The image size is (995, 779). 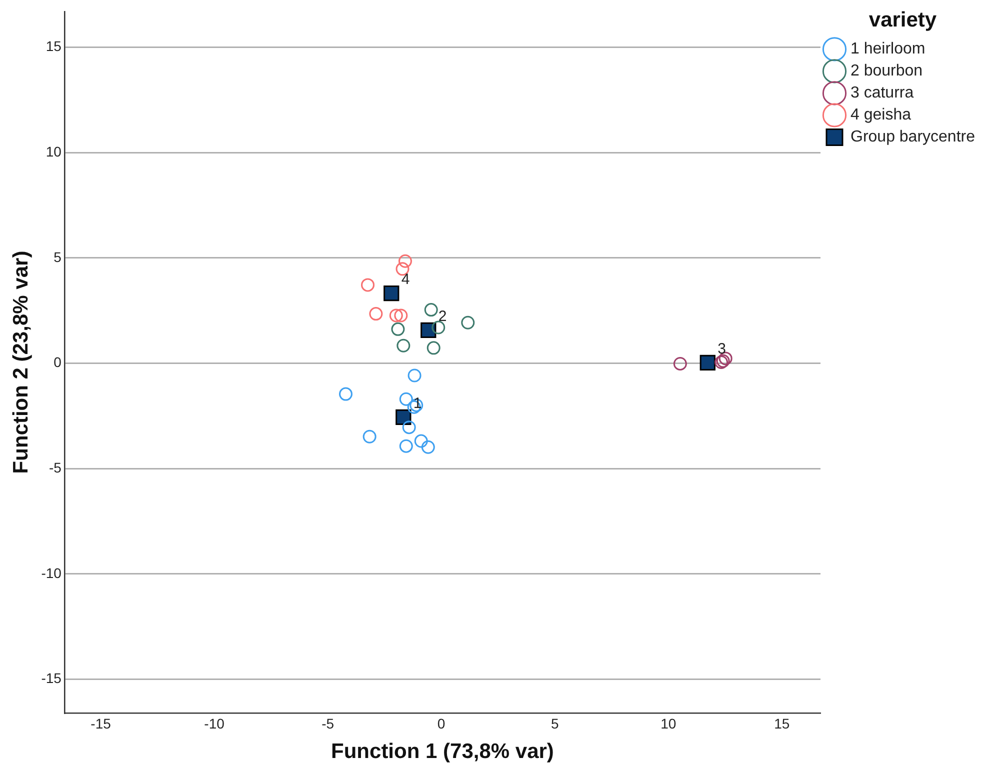 I want to click on x-tick-label: 5, so click(x=554, y=723).